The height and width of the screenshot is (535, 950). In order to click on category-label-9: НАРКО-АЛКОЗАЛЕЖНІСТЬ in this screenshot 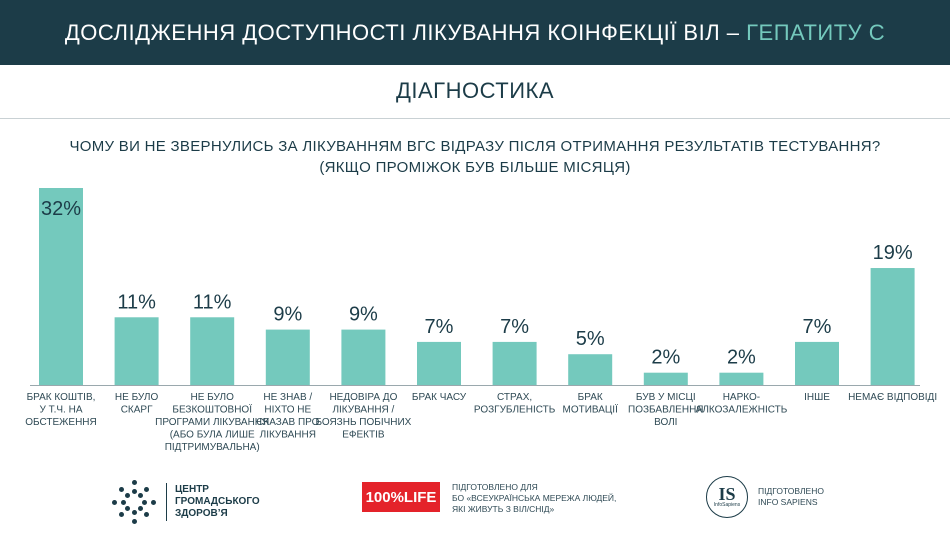, I will do `click(741, 404)`.